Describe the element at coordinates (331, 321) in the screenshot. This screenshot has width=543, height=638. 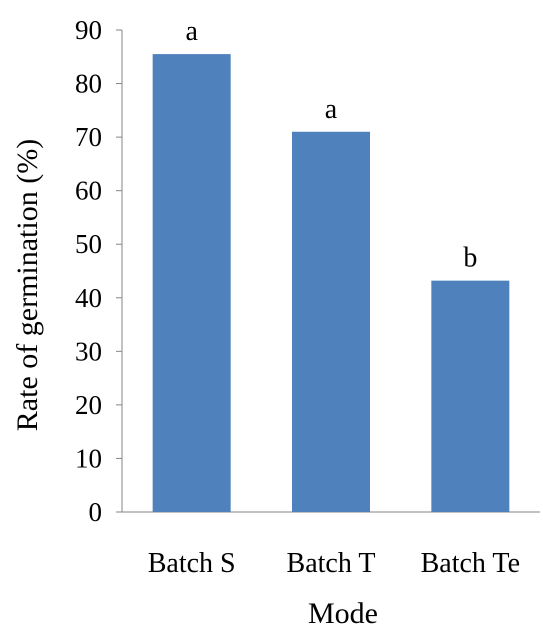
I see `bar-batch-t` at that location.